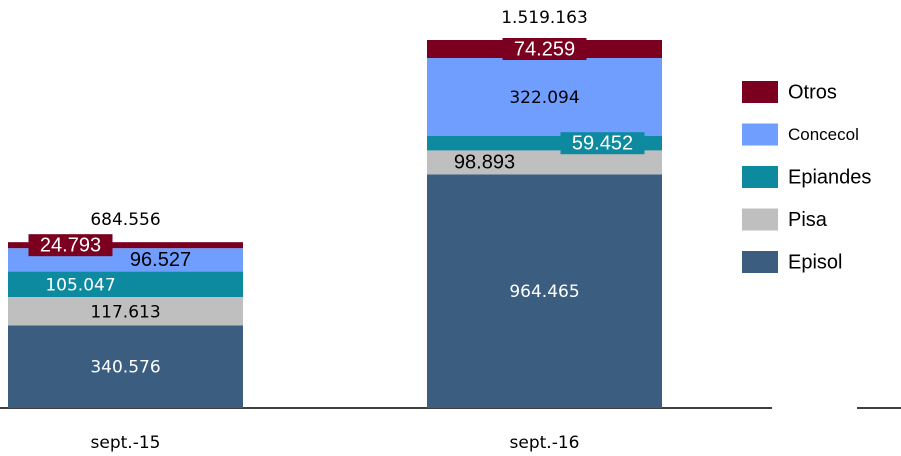  I want to click on data-label: 59.452, so click(602, 143).